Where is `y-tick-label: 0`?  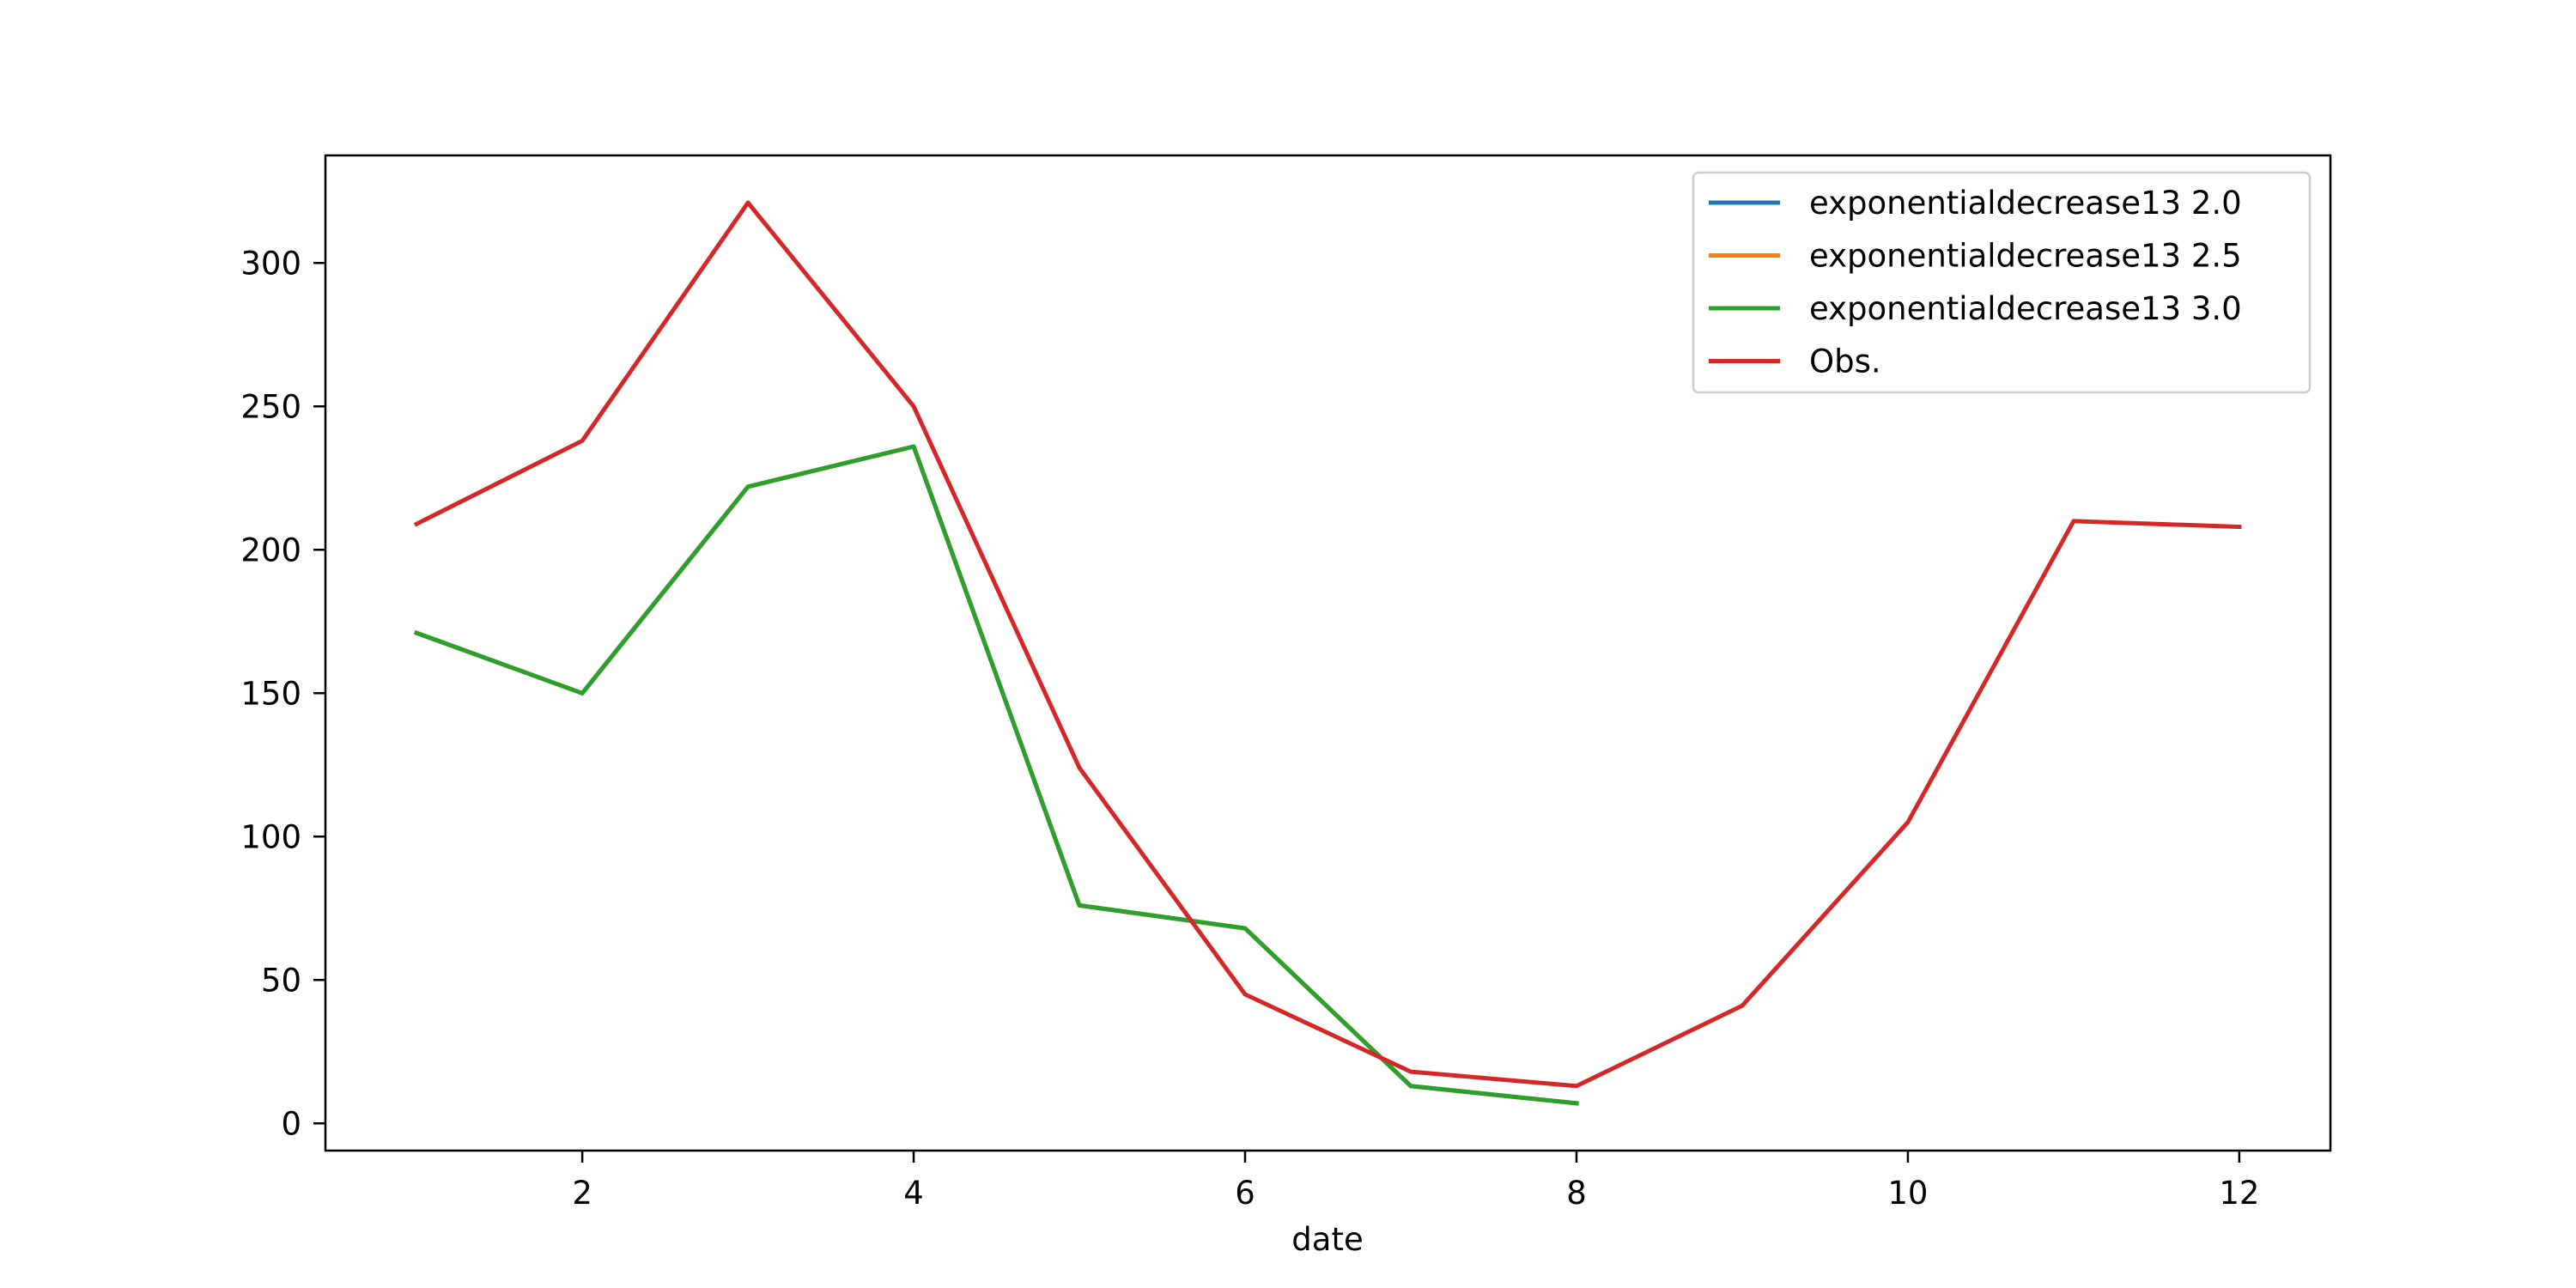 y-tick-label: 0 is located at coordinates (291, 1123).